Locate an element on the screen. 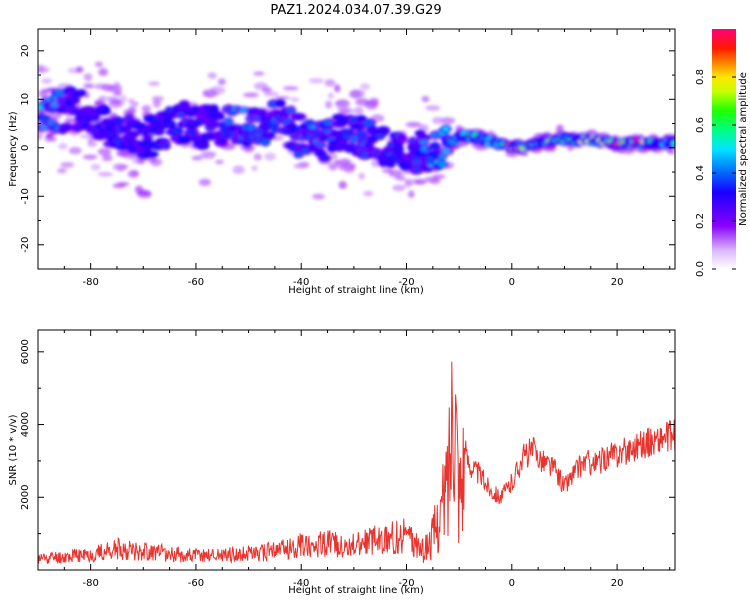 The width and height of the screenshot is (750, 600). y-tick-label: -20 is located at coordinates (25, 245).